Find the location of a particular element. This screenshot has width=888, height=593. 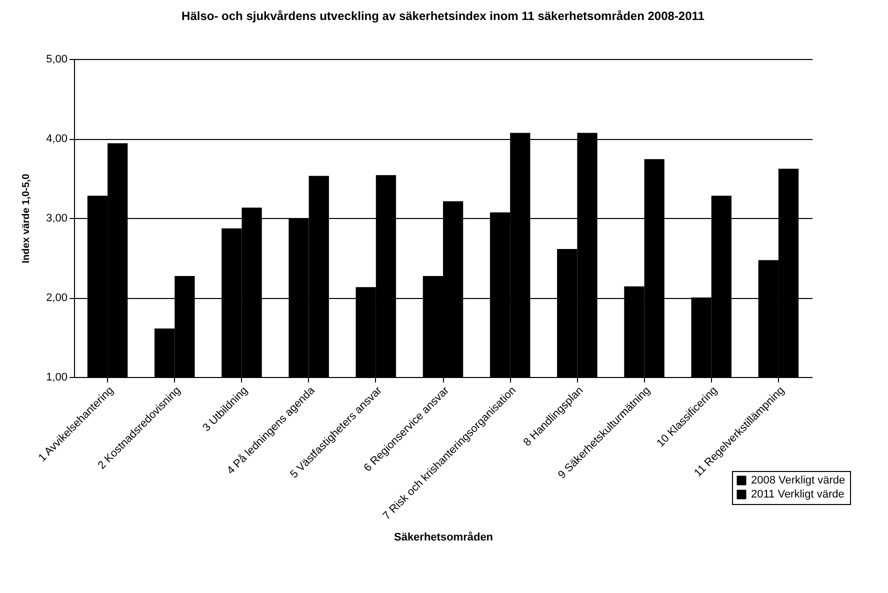

y-axis-title: Index värde 1,0-5,0 is located at coordinates (26, 218).